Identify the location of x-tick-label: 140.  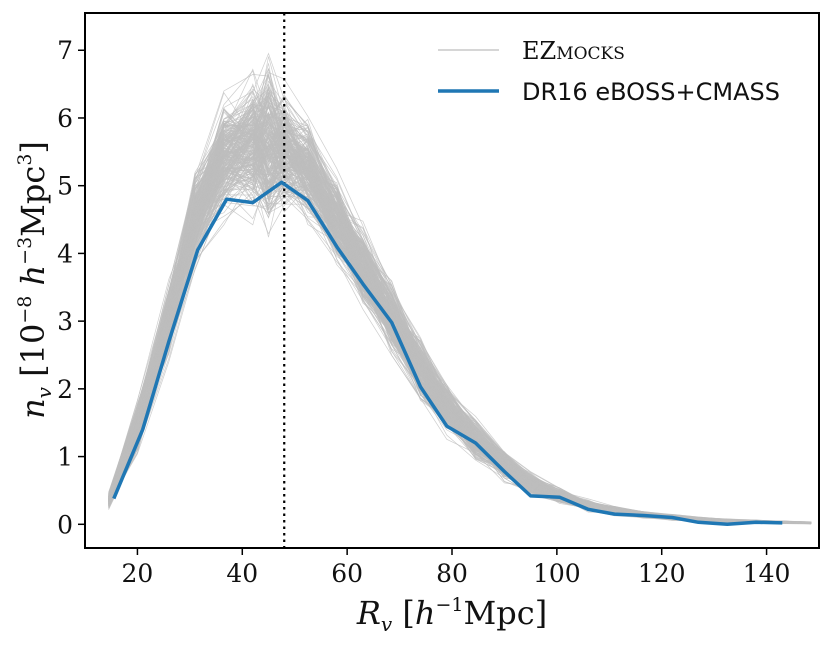
(767, 573).